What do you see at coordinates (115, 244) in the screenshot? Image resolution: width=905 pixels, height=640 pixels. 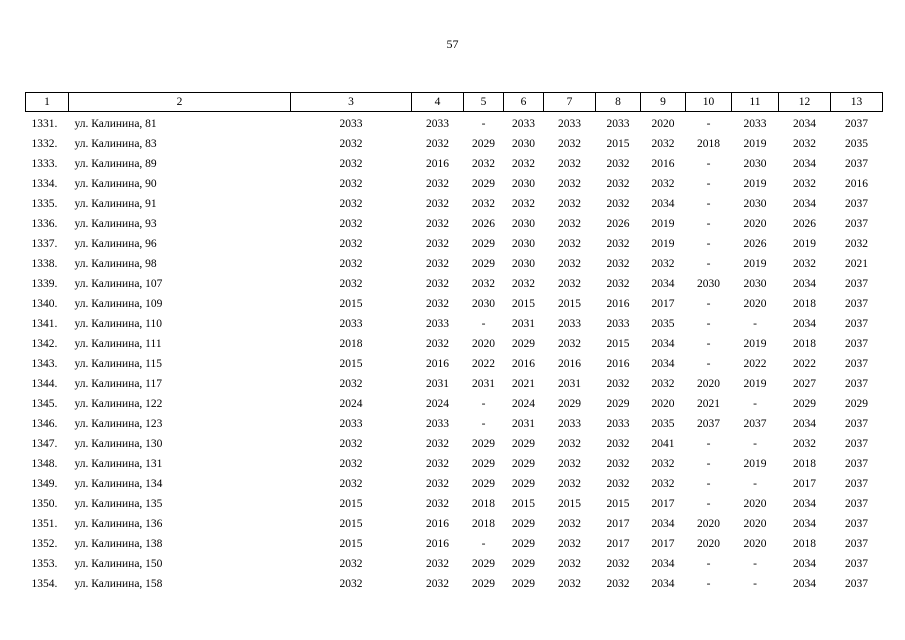 I see `table-cell: ул. Калинина, 96` at bounding box center [115, 244].